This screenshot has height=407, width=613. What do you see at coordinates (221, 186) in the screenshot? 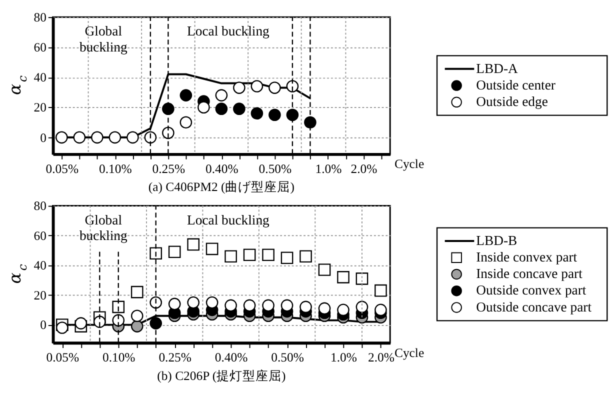
I see `text: (a) C406PM2 (曲げ型座屈)` at bounding box center [221, 186].